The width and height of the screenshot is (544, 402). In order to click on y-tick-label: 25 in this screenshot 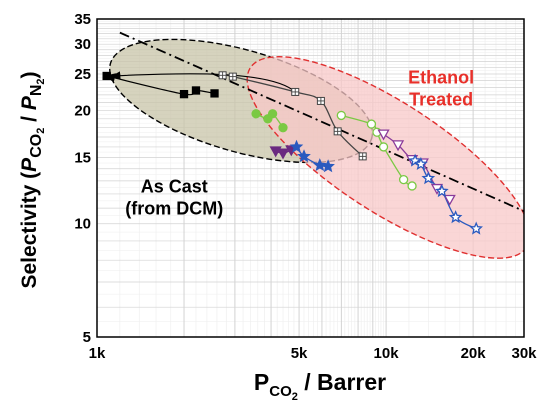, I will do `click(82, 74)`.